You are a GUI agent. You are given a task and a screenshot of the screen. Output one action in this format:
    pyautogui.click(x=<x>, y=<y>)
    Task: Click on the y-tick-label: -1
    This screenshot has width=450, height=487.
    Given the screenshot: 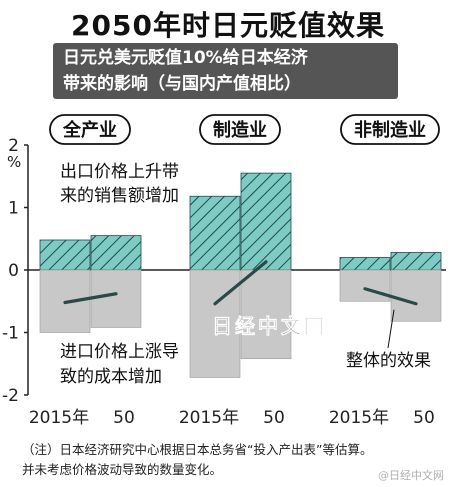 What is the action you would take?
    pyautogui.click(x=10, y=334)
    